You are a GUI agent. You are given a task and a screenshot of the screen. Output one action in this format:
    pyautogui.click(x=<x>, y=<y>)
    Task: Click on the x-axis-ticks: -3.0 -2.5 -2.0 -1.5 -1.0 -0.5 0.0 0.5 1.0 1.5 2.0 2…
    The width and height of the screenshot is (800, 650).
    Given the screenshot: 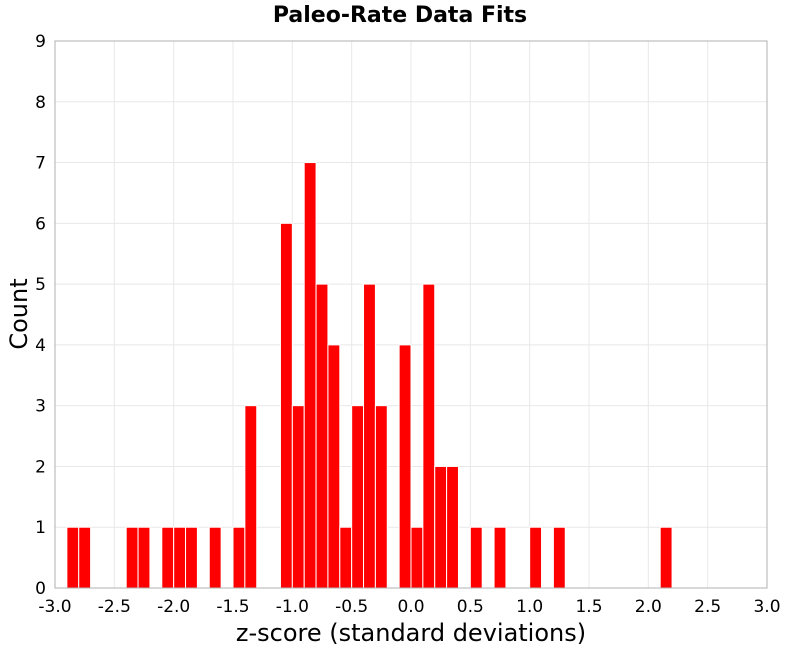 What is the action you would take?
    pyautogui.click(x=409, y=607)
    